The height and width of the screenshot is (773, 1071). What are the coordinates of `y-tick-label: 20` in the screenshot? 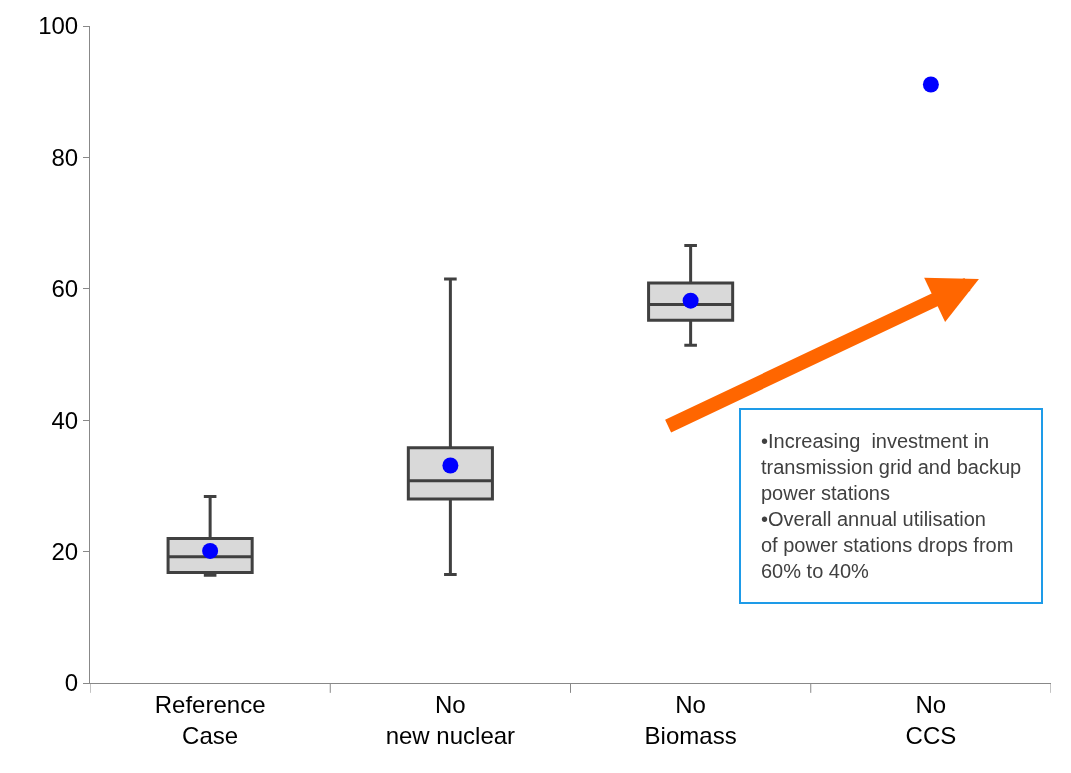 It's located at (65, 551).